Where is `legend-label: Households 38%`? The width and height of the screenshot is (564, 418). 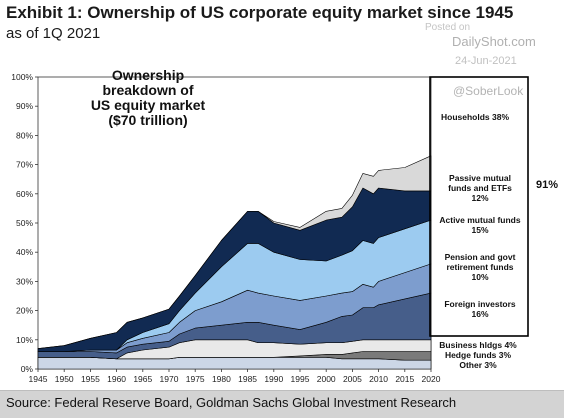
legend-label: Households 38% is located at coordinates (475, 117).